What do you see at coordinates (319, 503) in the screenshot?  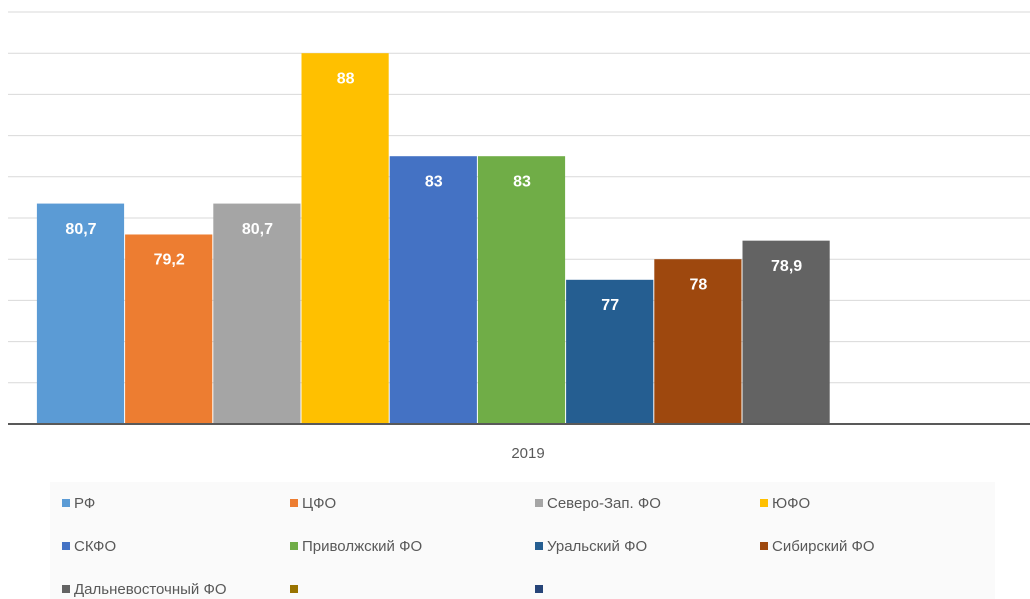 I see `legend-label: ЦФО` at bounding box center [319, 503].